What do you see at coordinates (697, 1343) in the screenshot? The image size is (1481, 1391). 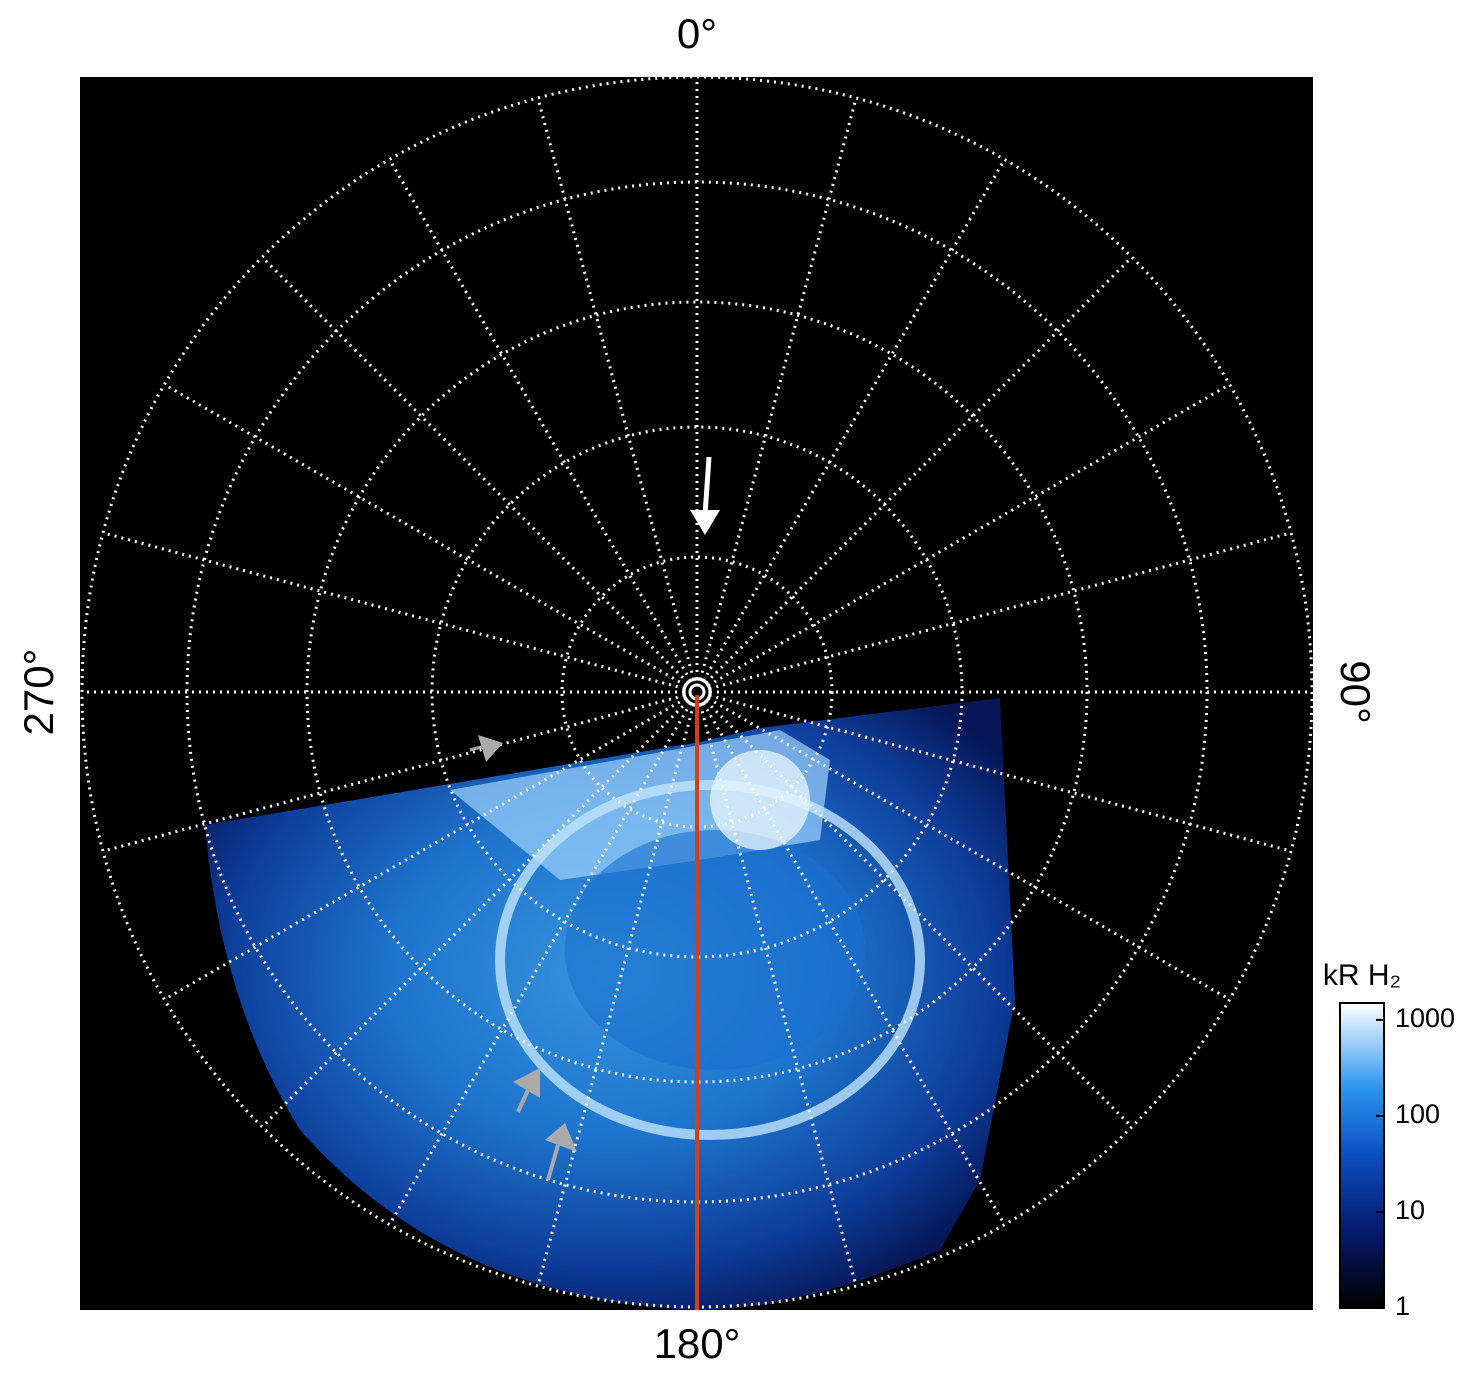 I see `angle-label: 180°` at bounding box center [697, 1343].